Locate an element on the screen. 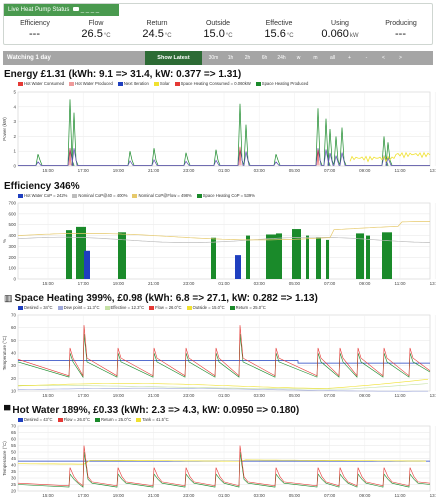 This screenshot has width=436, height=500. legend-label: Flow = 26.0°C is located at coordinates (77, 419).